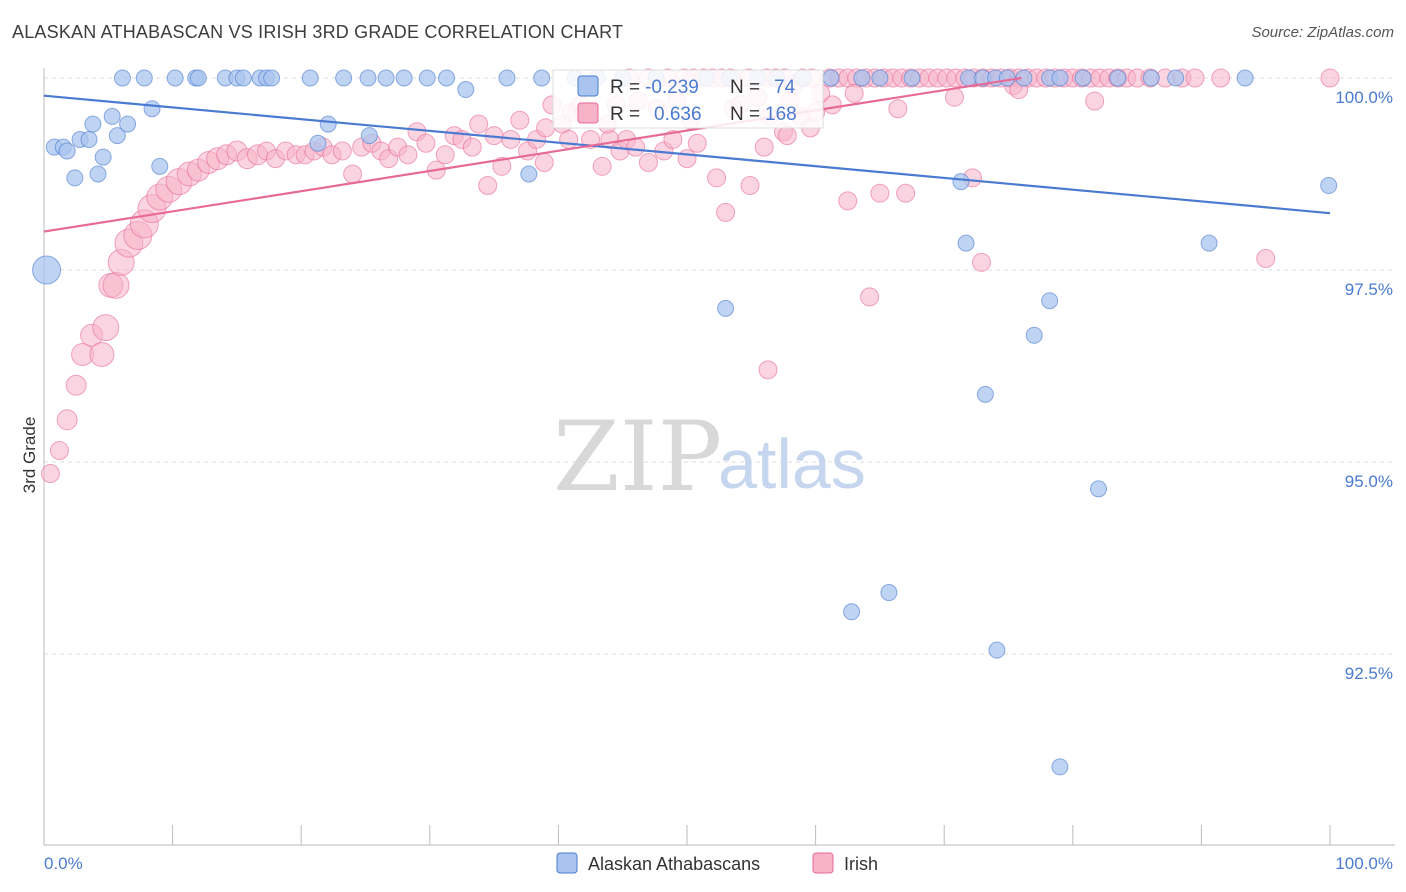 The width and height of the screenshot is (1406, 892). What do you see at coordinates (678, 114) in the screenshot?
I see `pink-r-value: 0.636` at bounding box center [678, 114].